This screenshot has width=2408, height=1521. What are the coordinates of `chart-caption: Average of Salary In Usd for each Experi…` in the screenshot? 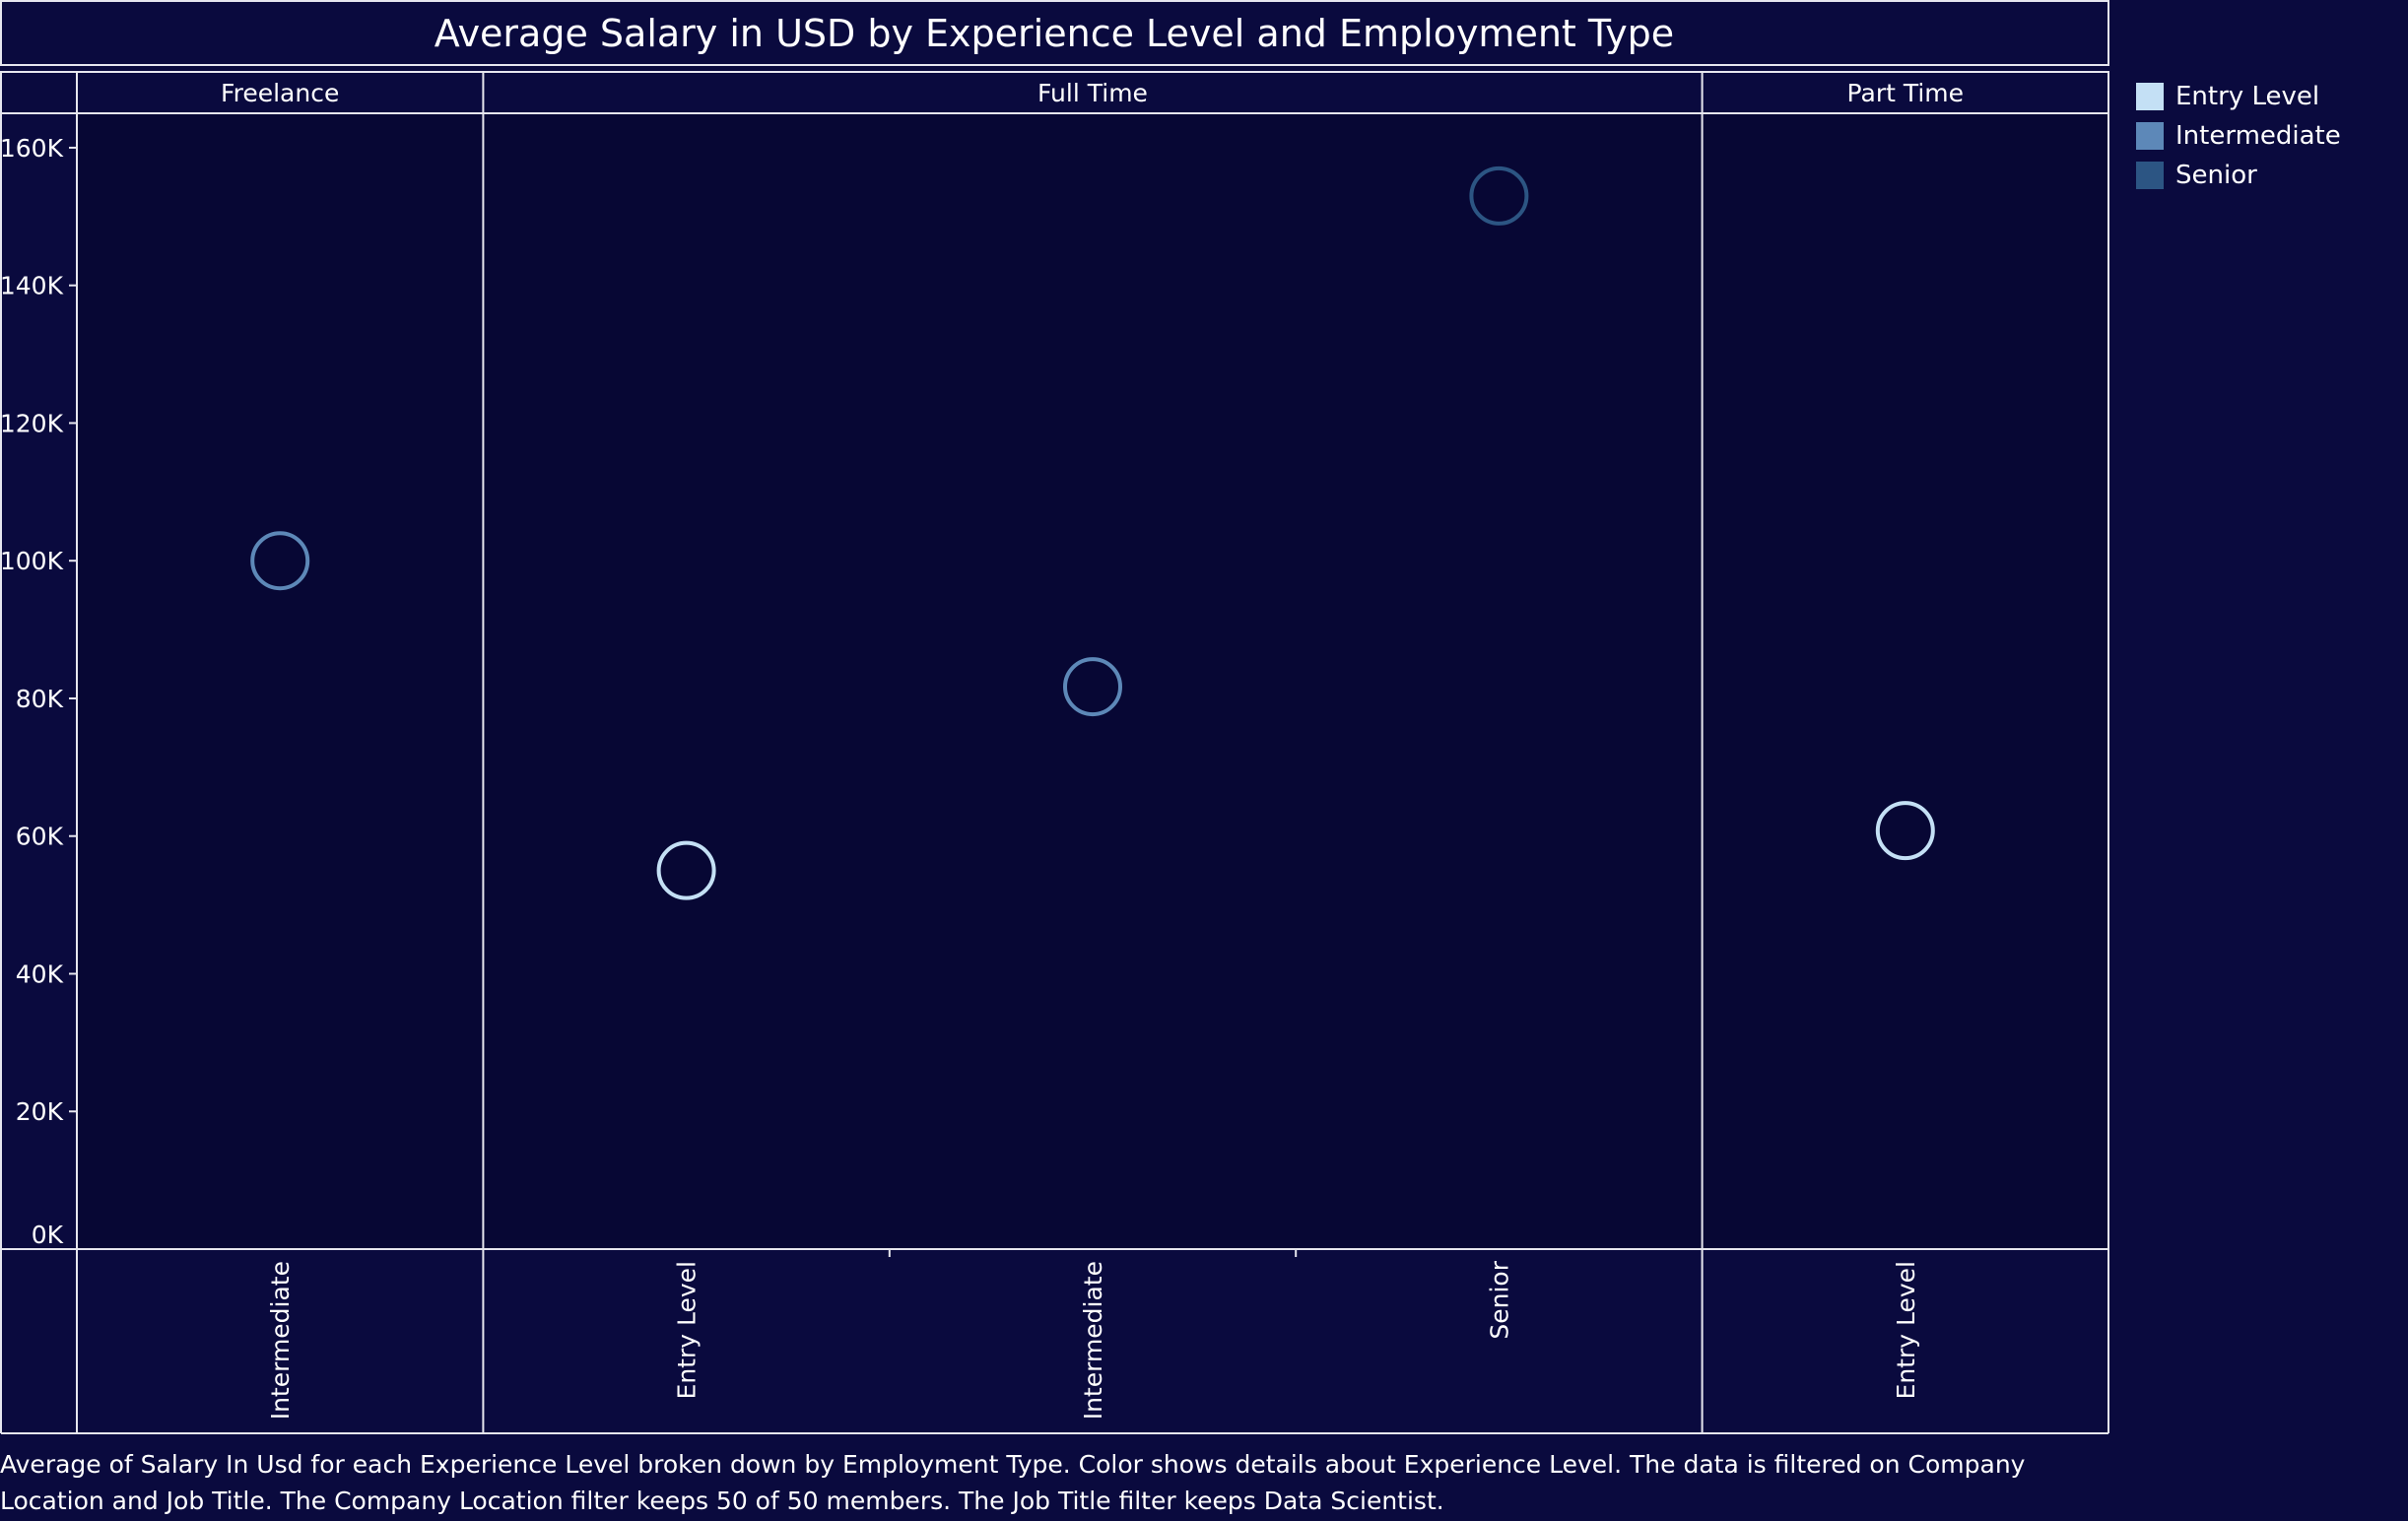 It's located at (1013, 1482).